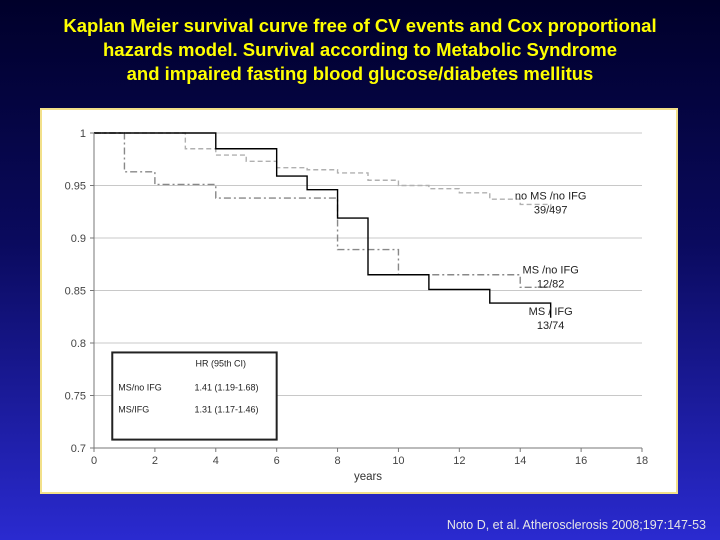  What do you see at coordinates (203, 409) in the screenshot?
I see `hr-row-value-1: 1.31` at bounding box center [203, 409].